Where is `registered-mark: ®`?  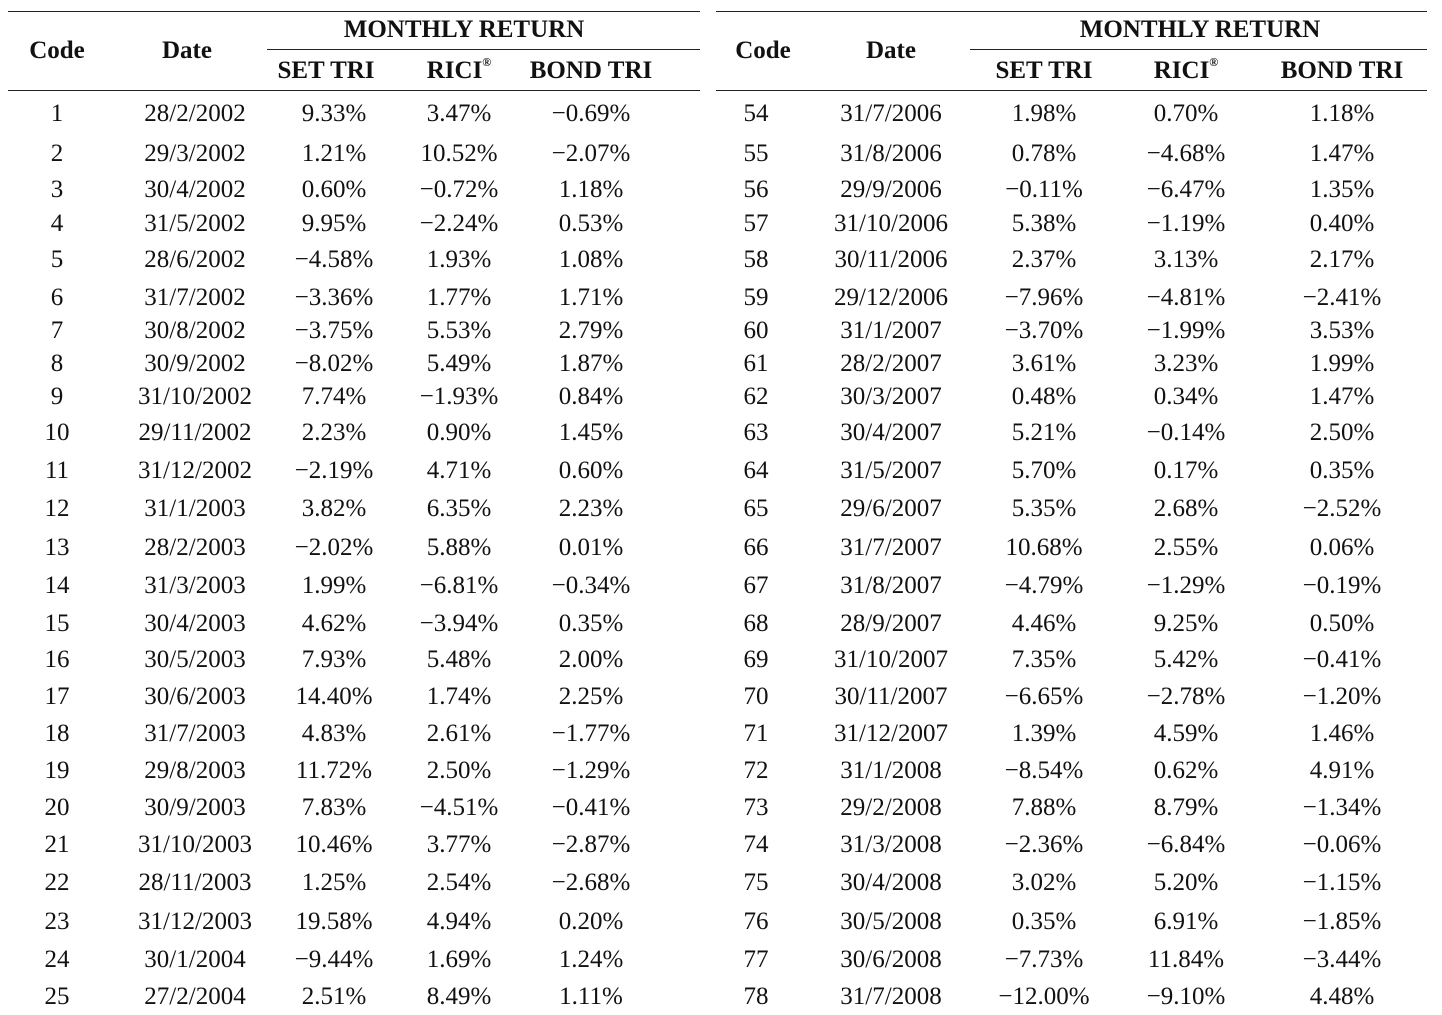
registered-mark: ® is located at coordinates (1214, 62).